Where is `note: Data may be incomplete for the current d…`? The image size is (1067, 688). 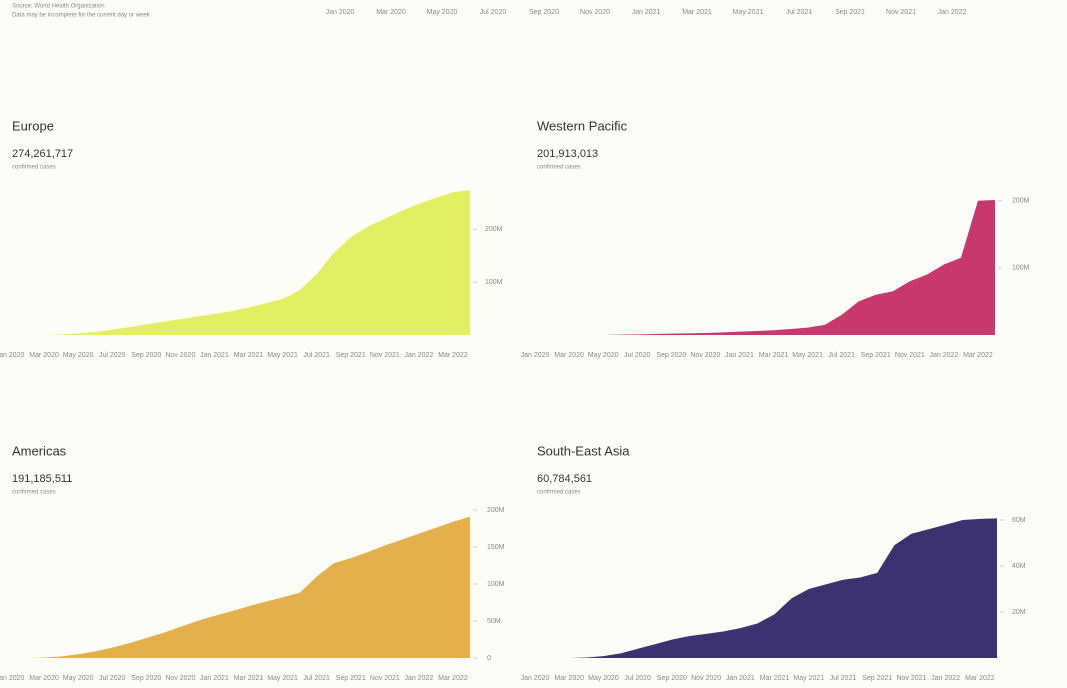
note: Data may be incomplete for the current d… is located at coordinates (81, 16).